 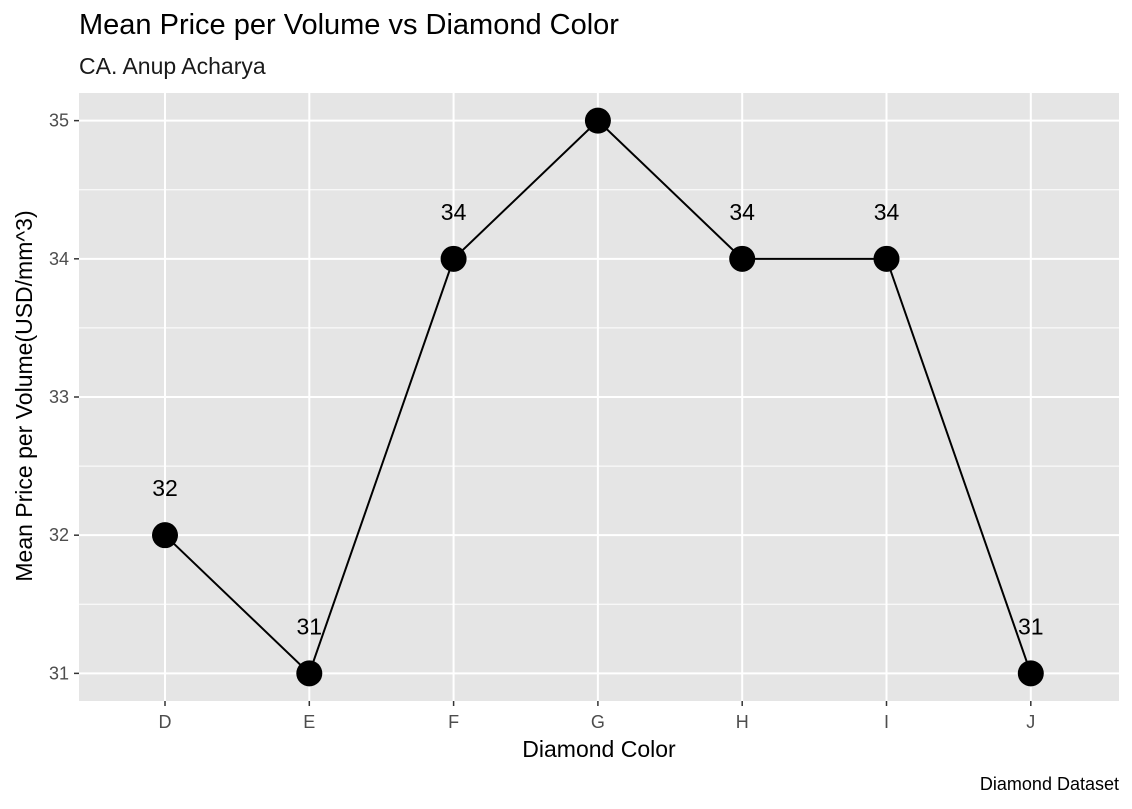 I want to click on x-tick-labels: D E F G H I J, so click(x=597, y=722).